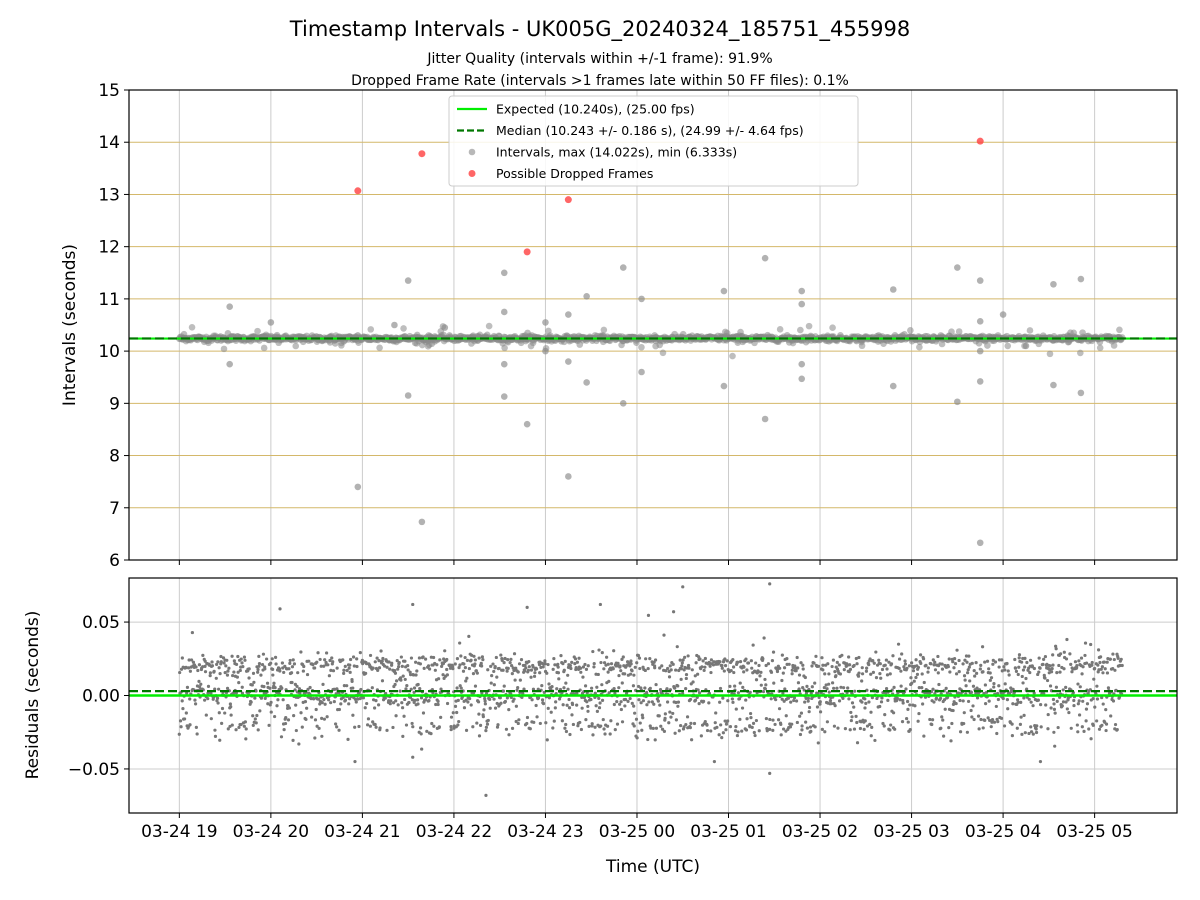 The height and width of the screenshot is (900, 1200). Describe the element at coordinates (33, 695) in the screenshot. I see `bottom-ylabel: Residuals (seconds)` at that location.